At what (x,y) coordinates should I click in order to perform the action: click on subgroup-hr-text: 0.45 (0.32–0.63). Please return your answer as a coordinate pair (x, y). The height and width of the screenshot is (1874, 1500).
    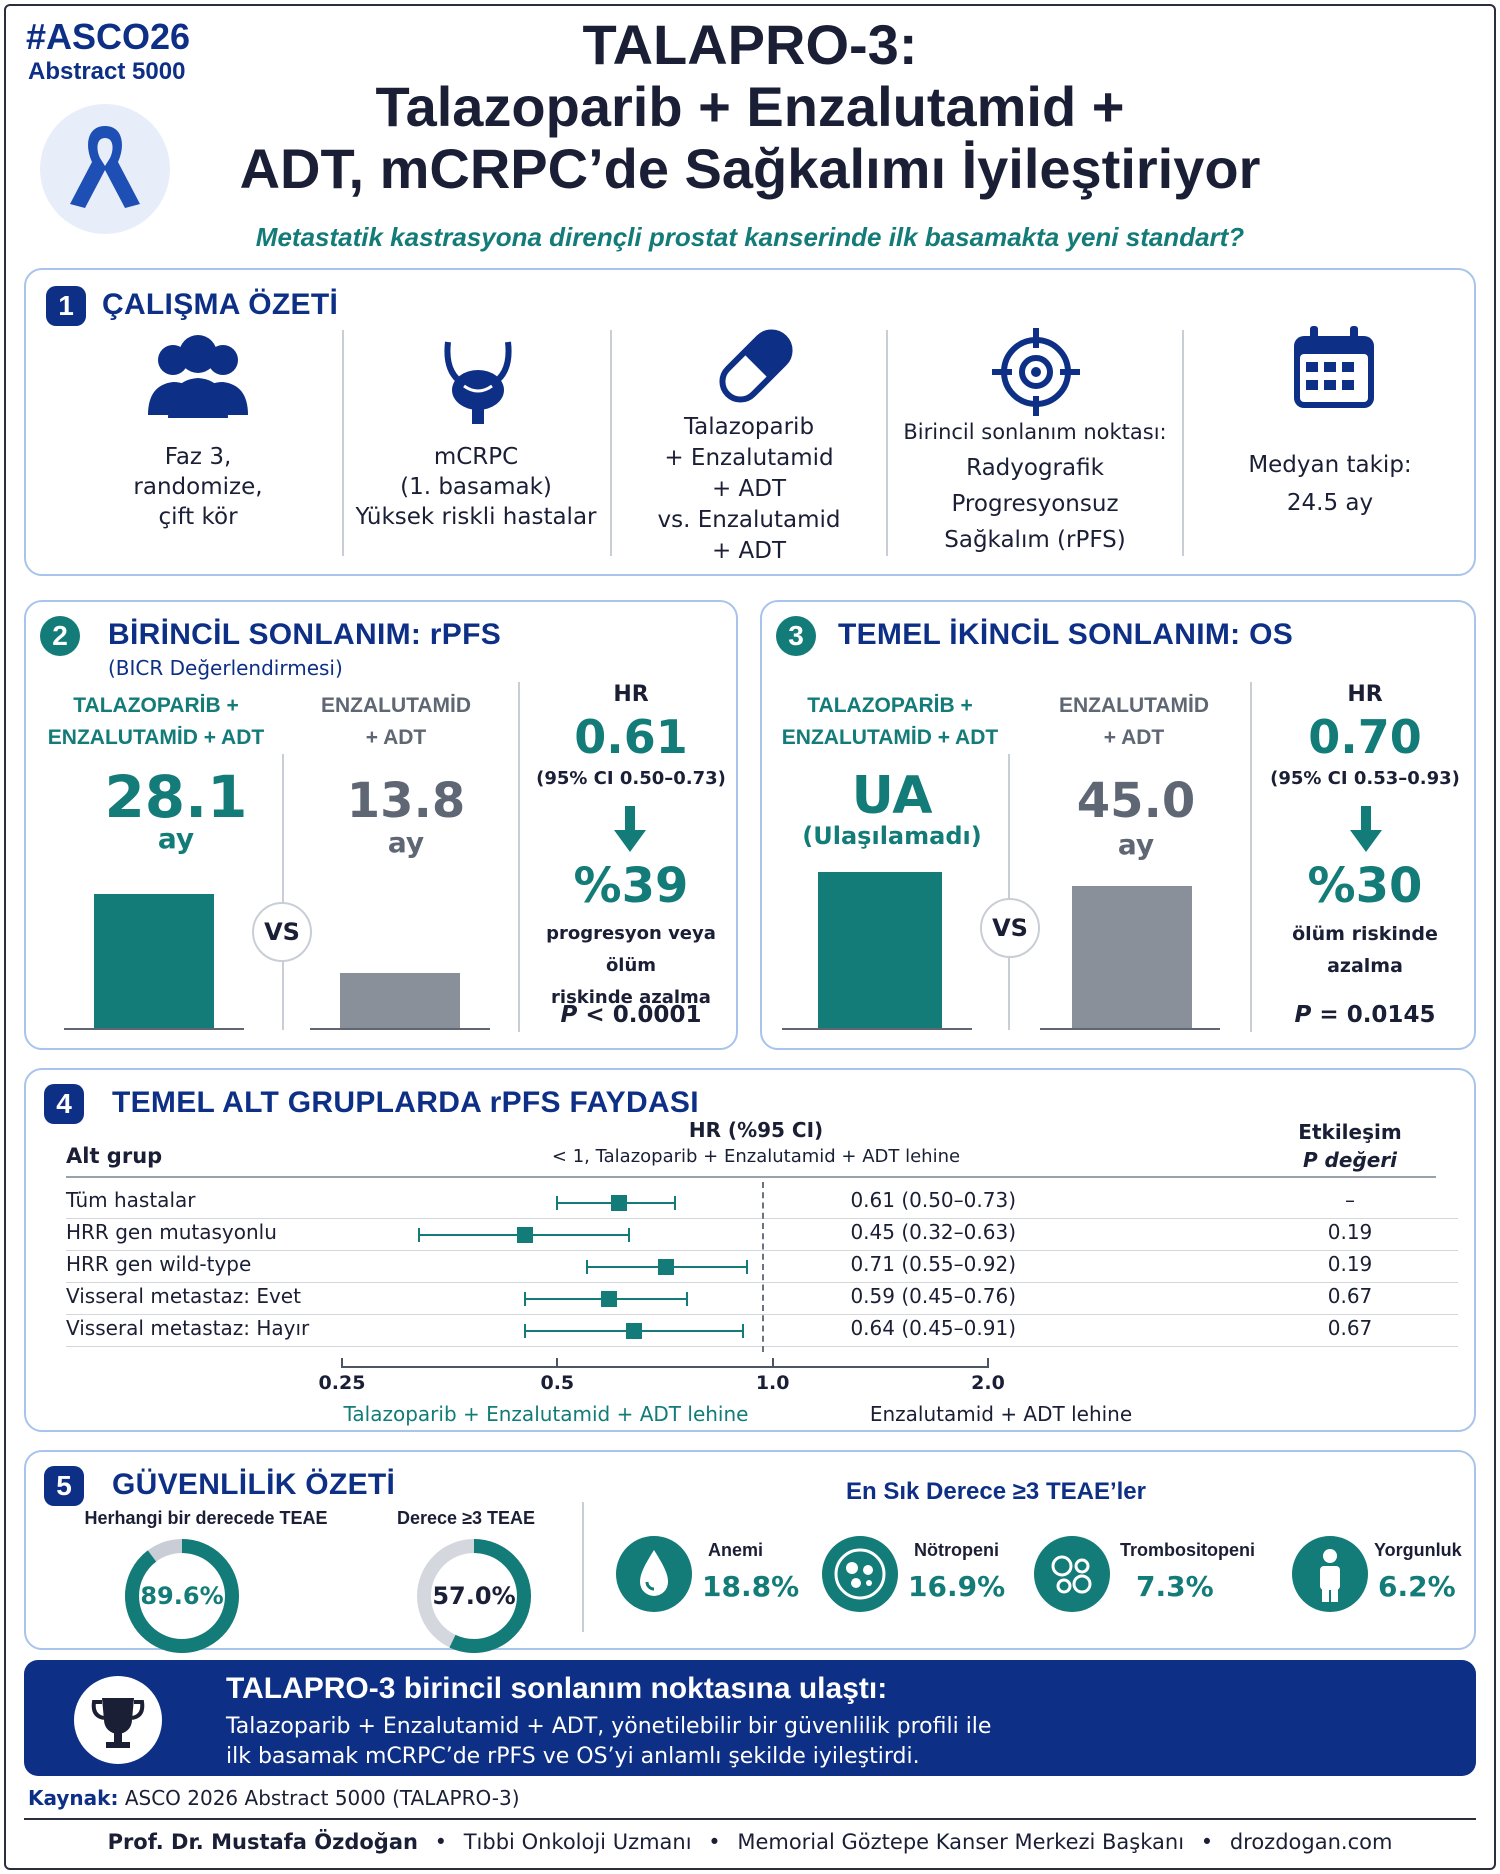
    Looking at the image, I should click on (933, 1232).